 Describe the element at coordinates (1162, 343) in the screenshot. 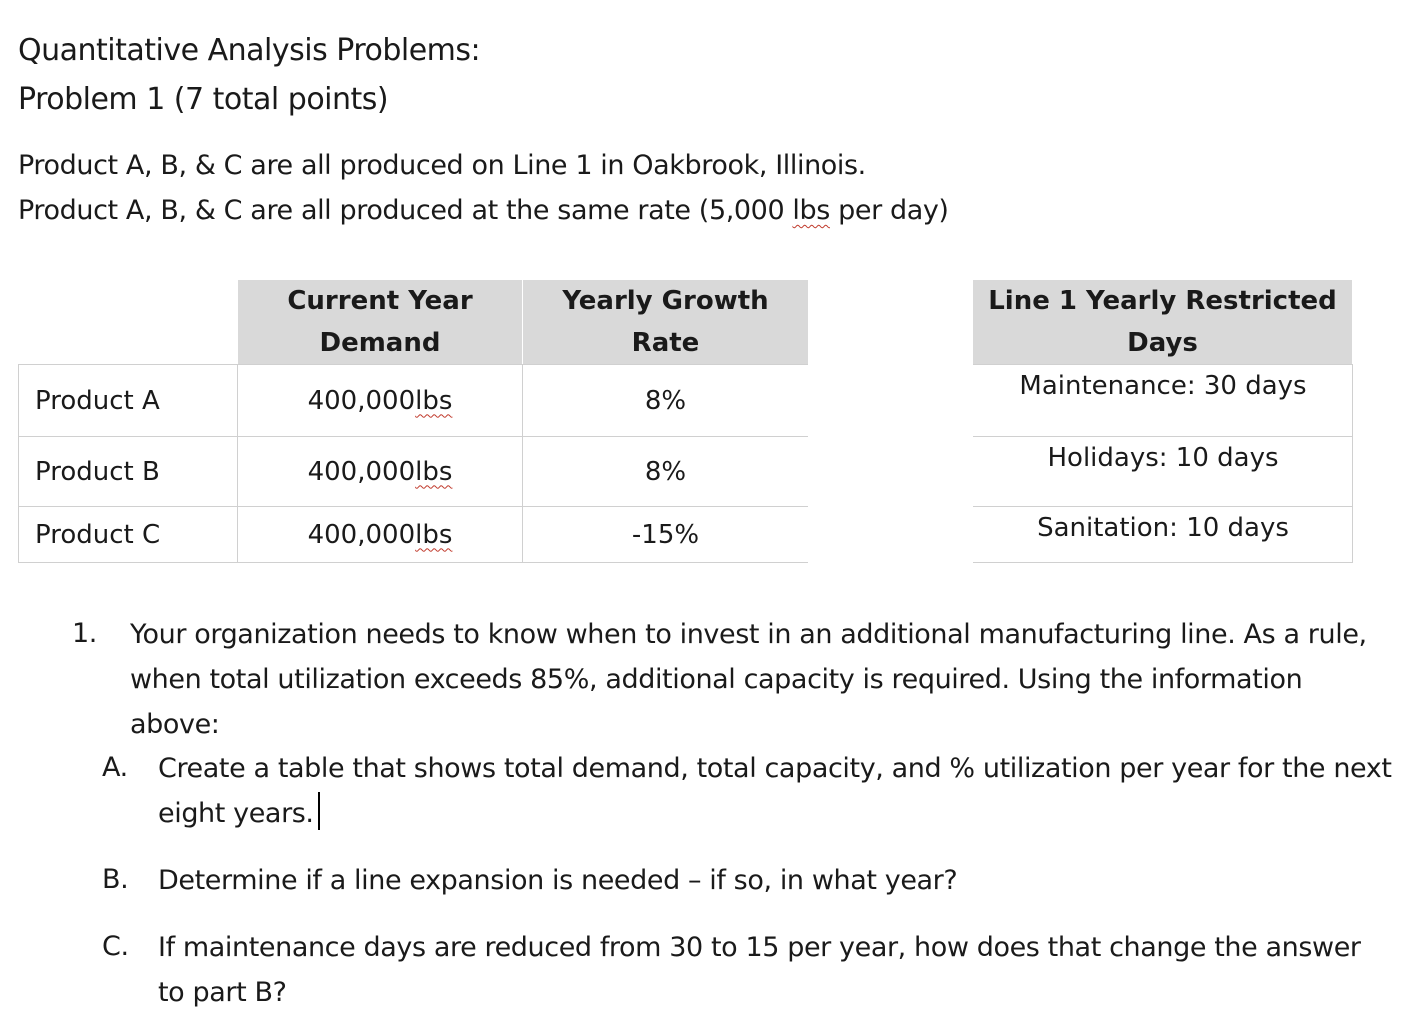

I see `header-restricted-line-2: Days` at that location.